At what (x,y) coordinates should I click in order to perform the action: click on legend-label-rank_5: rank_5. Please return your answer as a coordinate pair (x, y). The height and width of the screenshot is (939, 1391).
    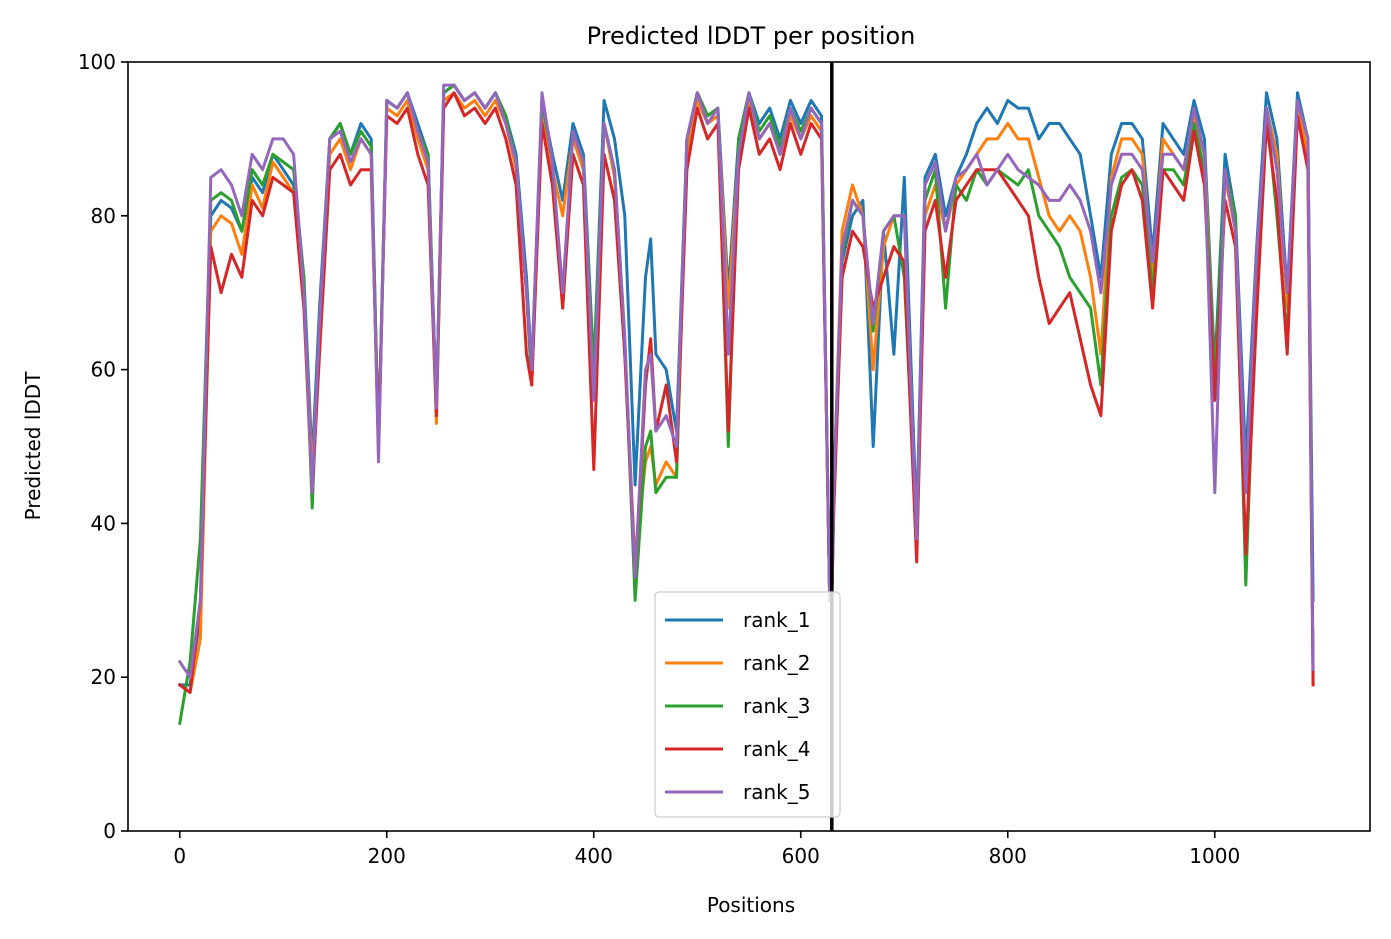
    Looking at the image, I should click on (776, 792).